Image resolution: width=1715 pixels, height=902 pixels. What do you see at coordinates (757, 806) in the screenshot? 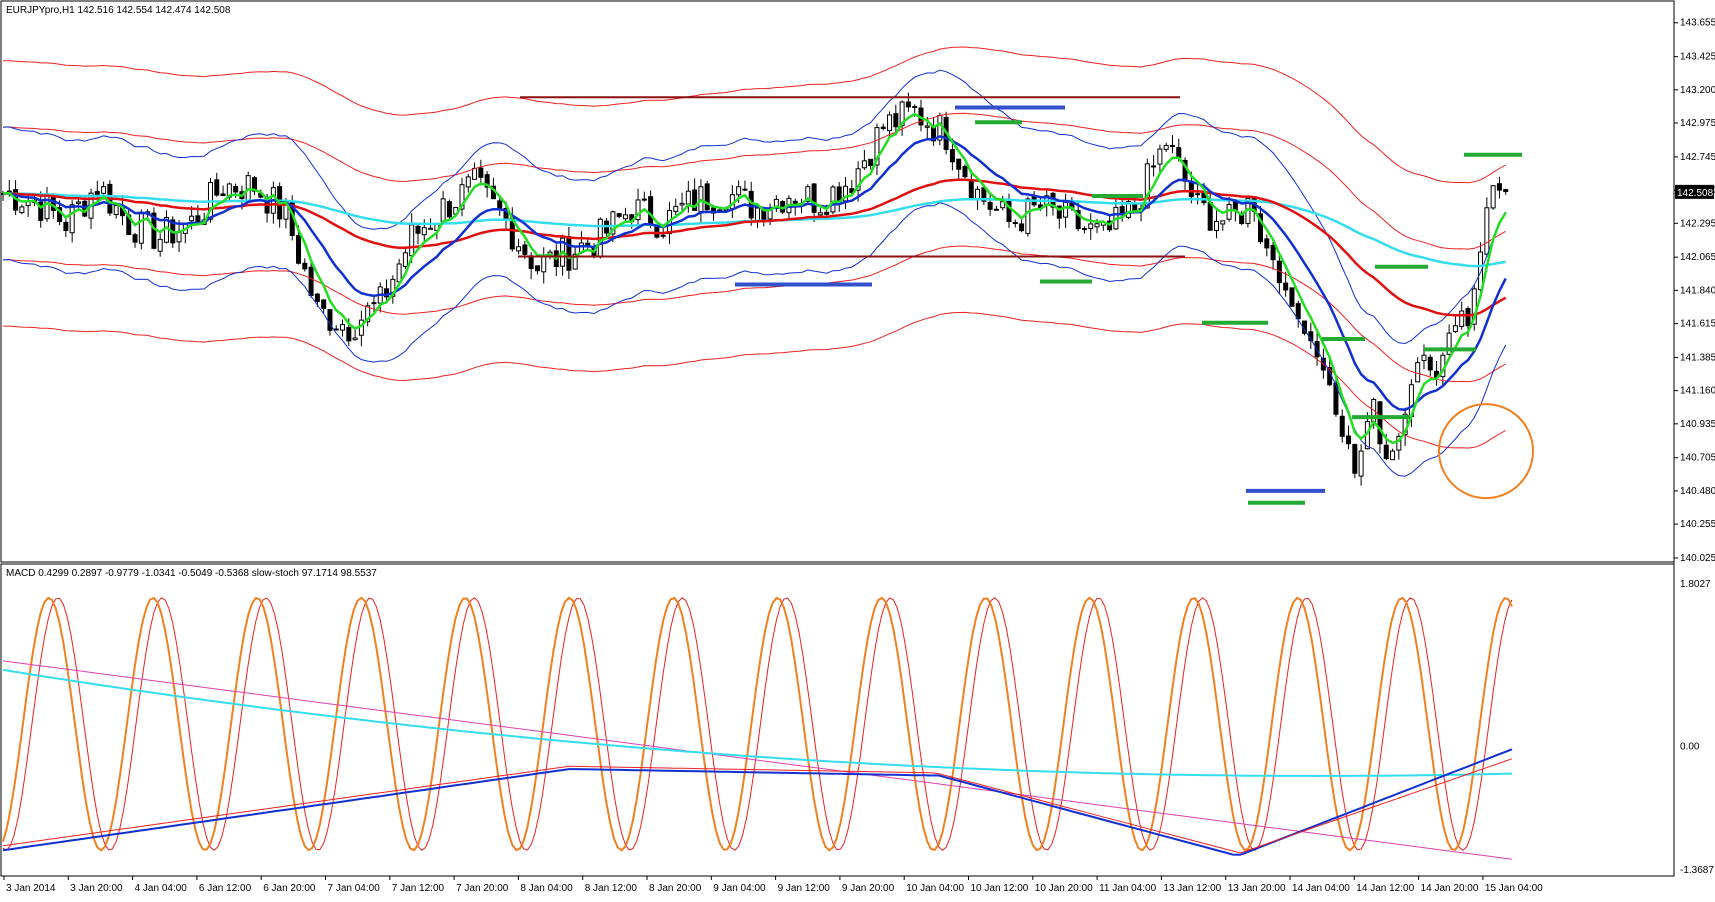
I see `macd-red-line` at bounding box center [757, 806].